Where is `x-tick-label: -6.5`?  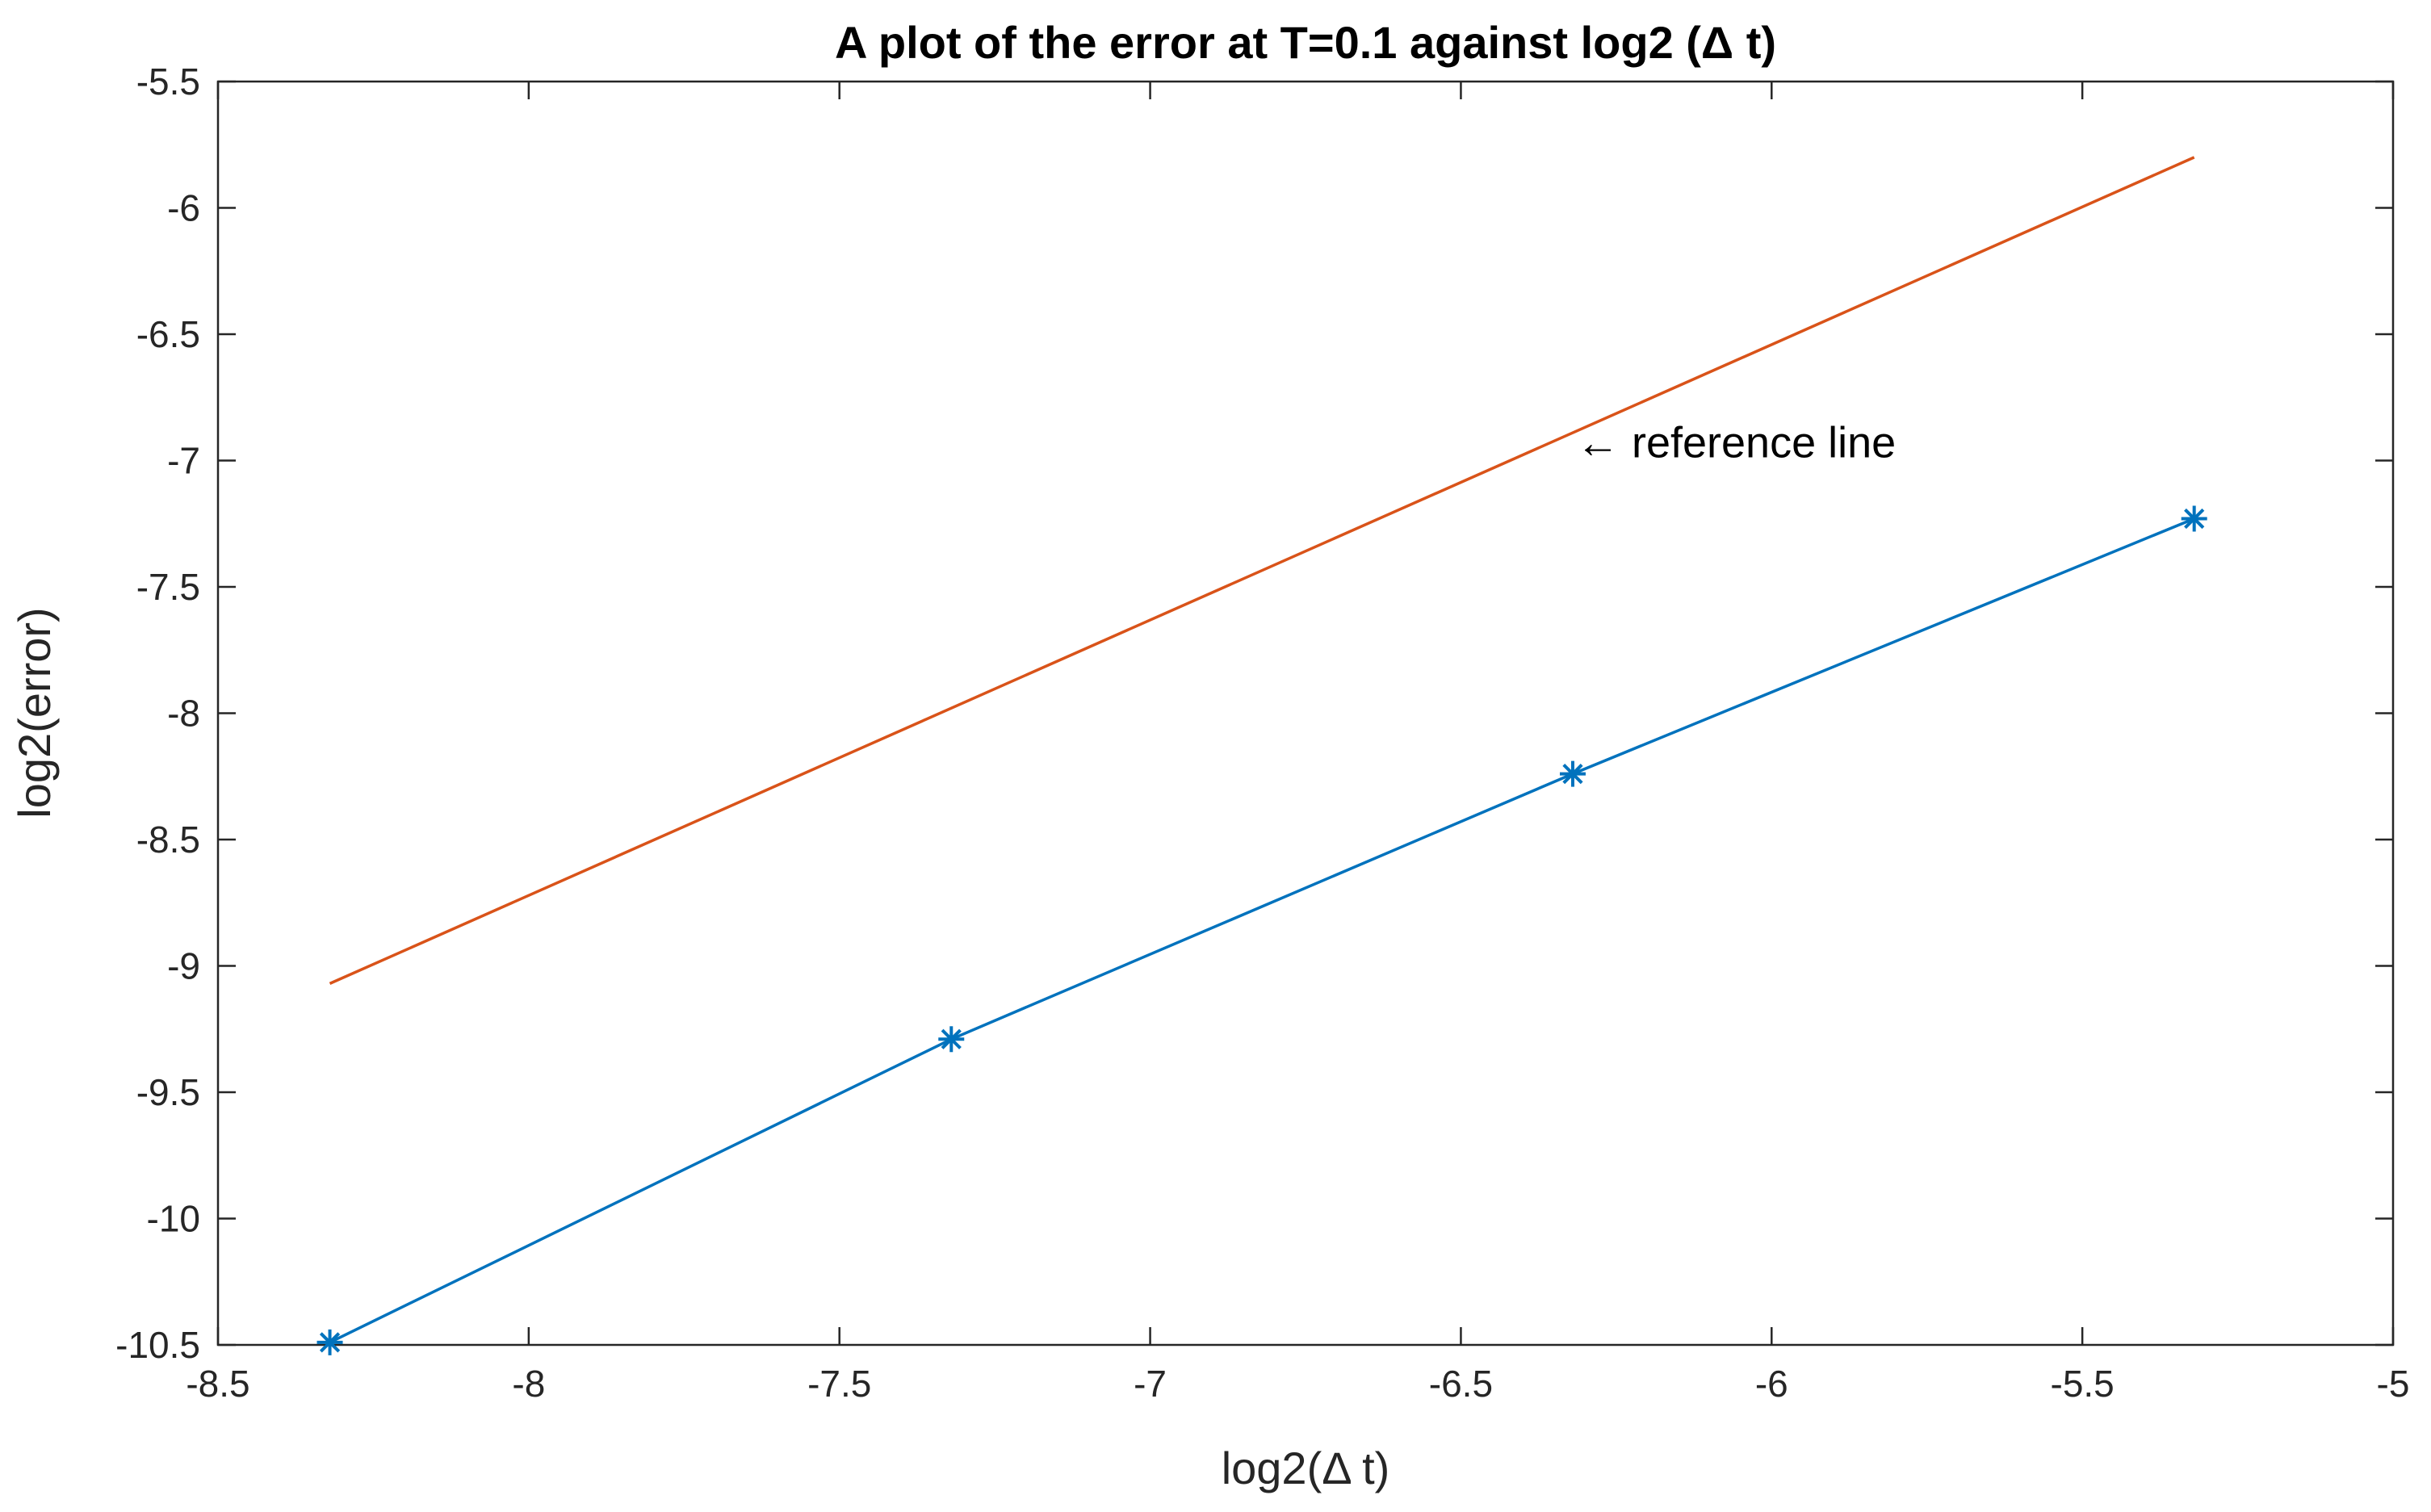 x-tick-label: -6.5 is located at coordinates (1461, 1384).